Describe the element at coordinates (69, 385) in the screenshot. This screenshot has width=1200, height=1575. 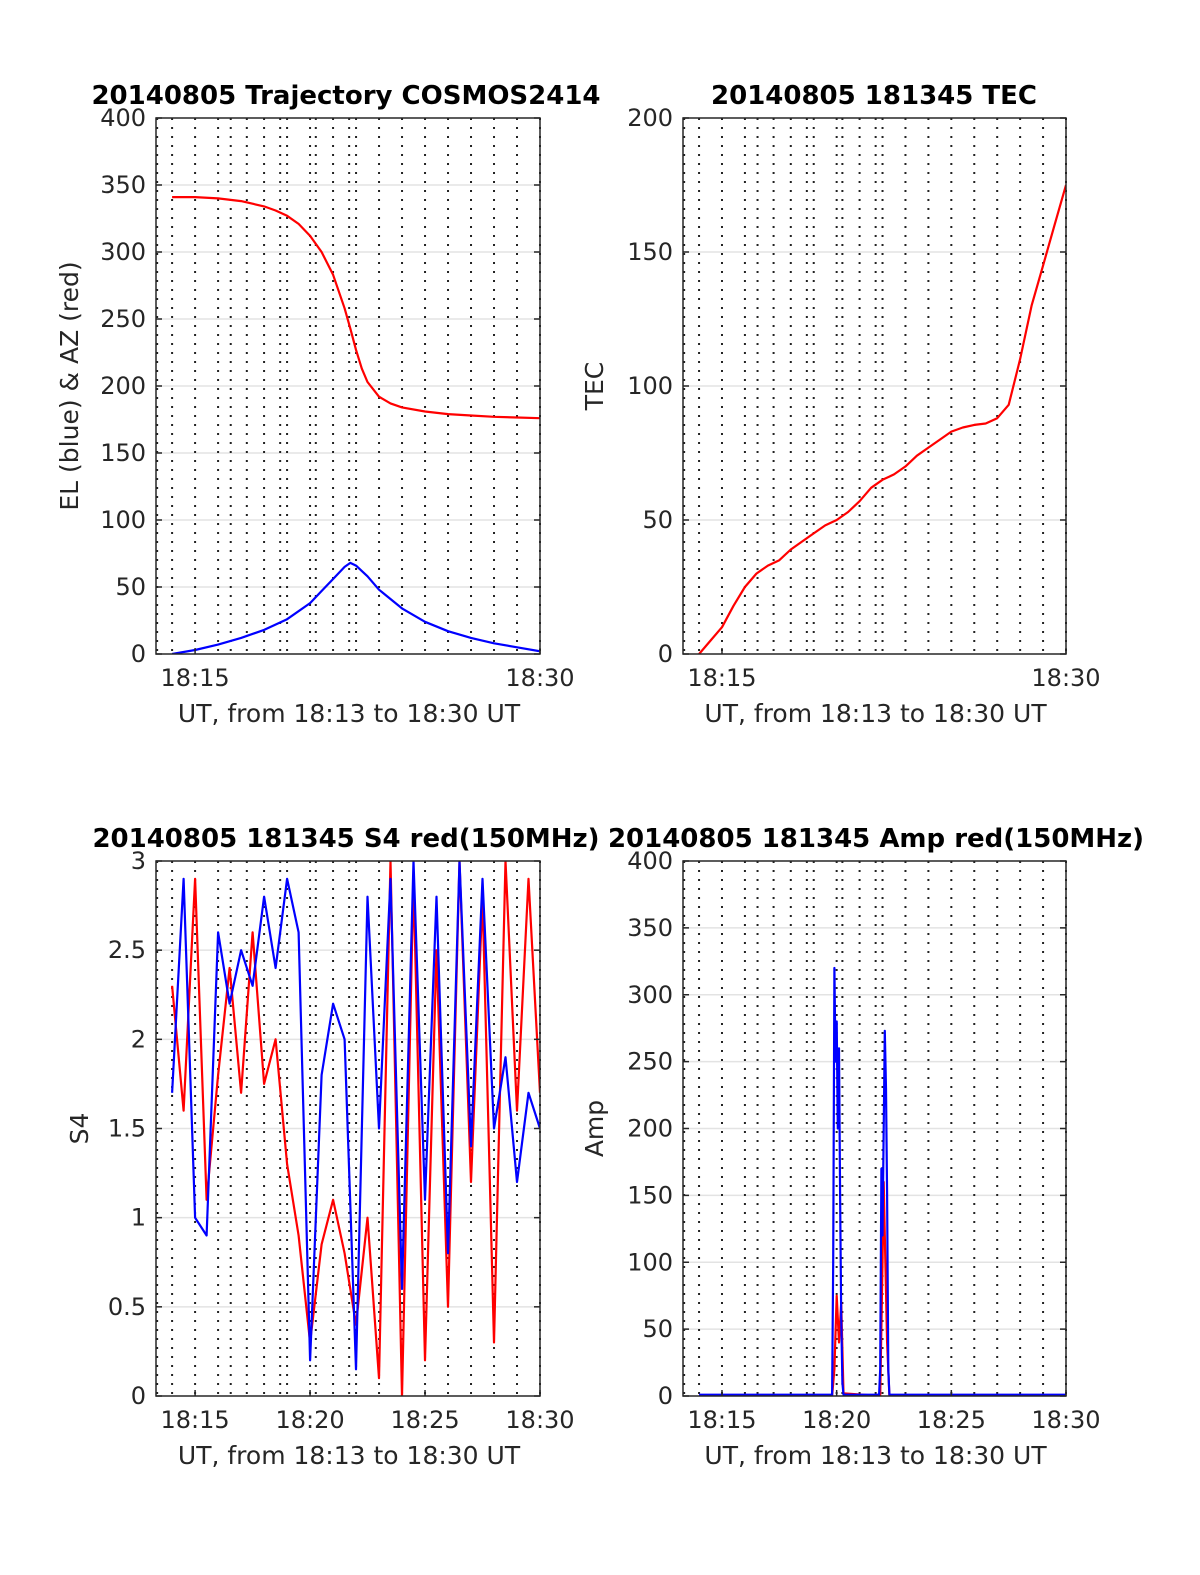
I see `y-axis-label: EL (blue) & AZ (red)` at that location.